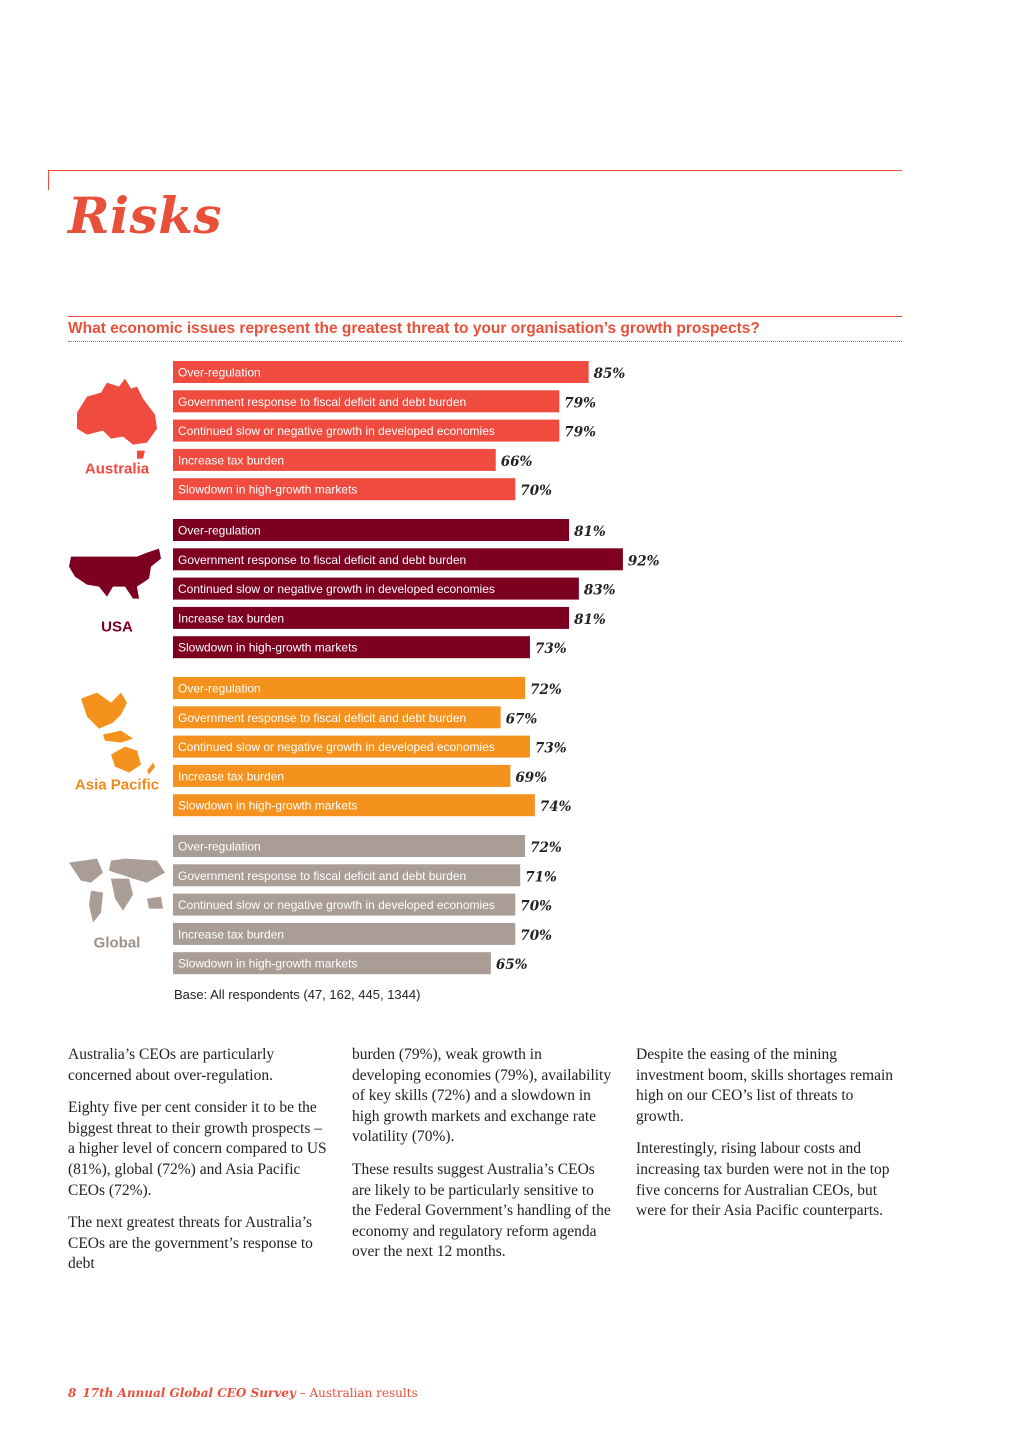 The width and height of the screenshot is (1024, 1449). I want to click on bar-value-label: 67%, so click(522, 719).